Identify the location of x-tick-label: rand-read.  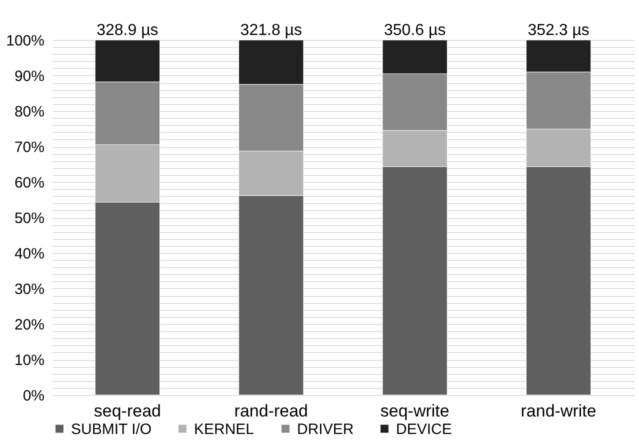
(271, 411).